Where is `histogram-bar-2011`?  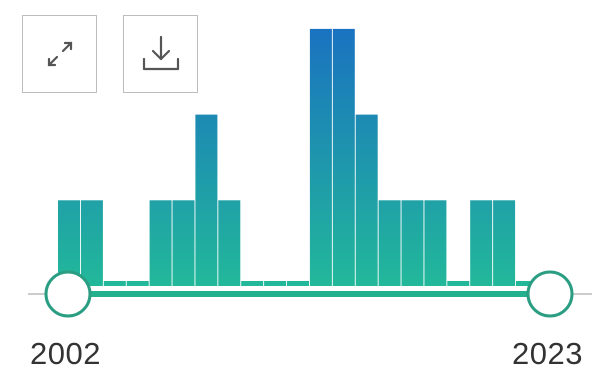
histogram-bar-2011 is located at coordinates (275, 283).